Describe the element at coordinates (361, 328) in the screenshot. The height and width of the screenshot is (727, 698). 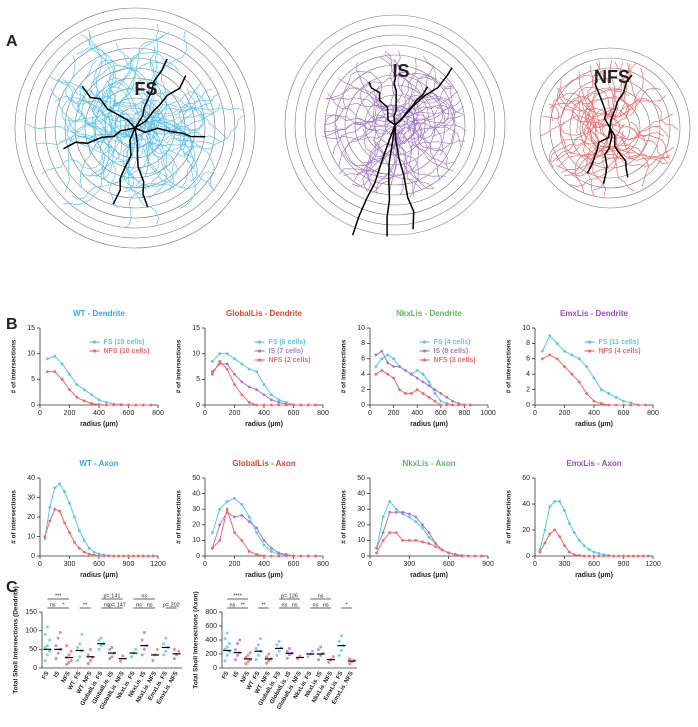
I see `y-tick-label: 10` at that location.